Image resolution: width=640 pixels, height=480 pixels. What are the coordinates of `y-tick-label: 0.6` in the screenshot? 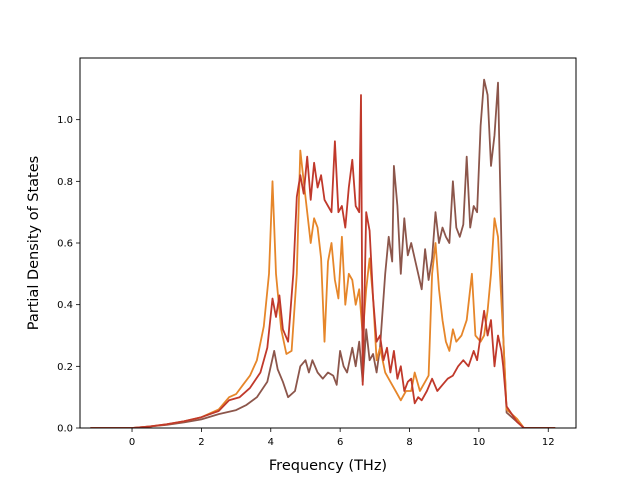 It's located at (65, 244).